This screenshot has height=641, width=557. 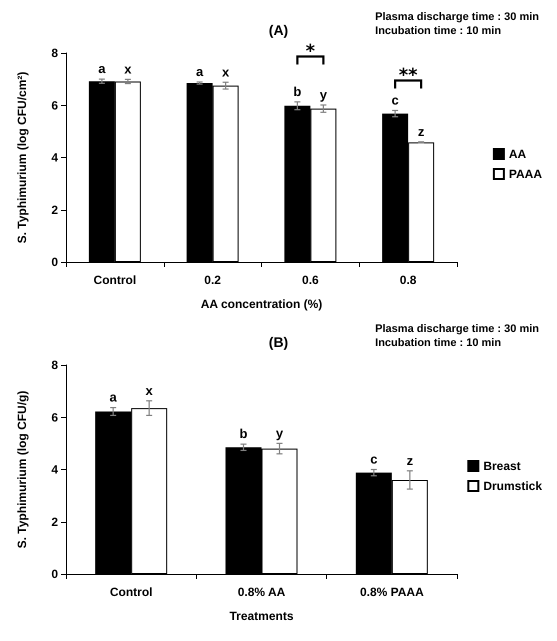 What do you see at coordinates (22, 469) in the screenshot?
I see `y-axis-title: S. Typhimurium (log CFU/g)` at bounding box center [22, 469].